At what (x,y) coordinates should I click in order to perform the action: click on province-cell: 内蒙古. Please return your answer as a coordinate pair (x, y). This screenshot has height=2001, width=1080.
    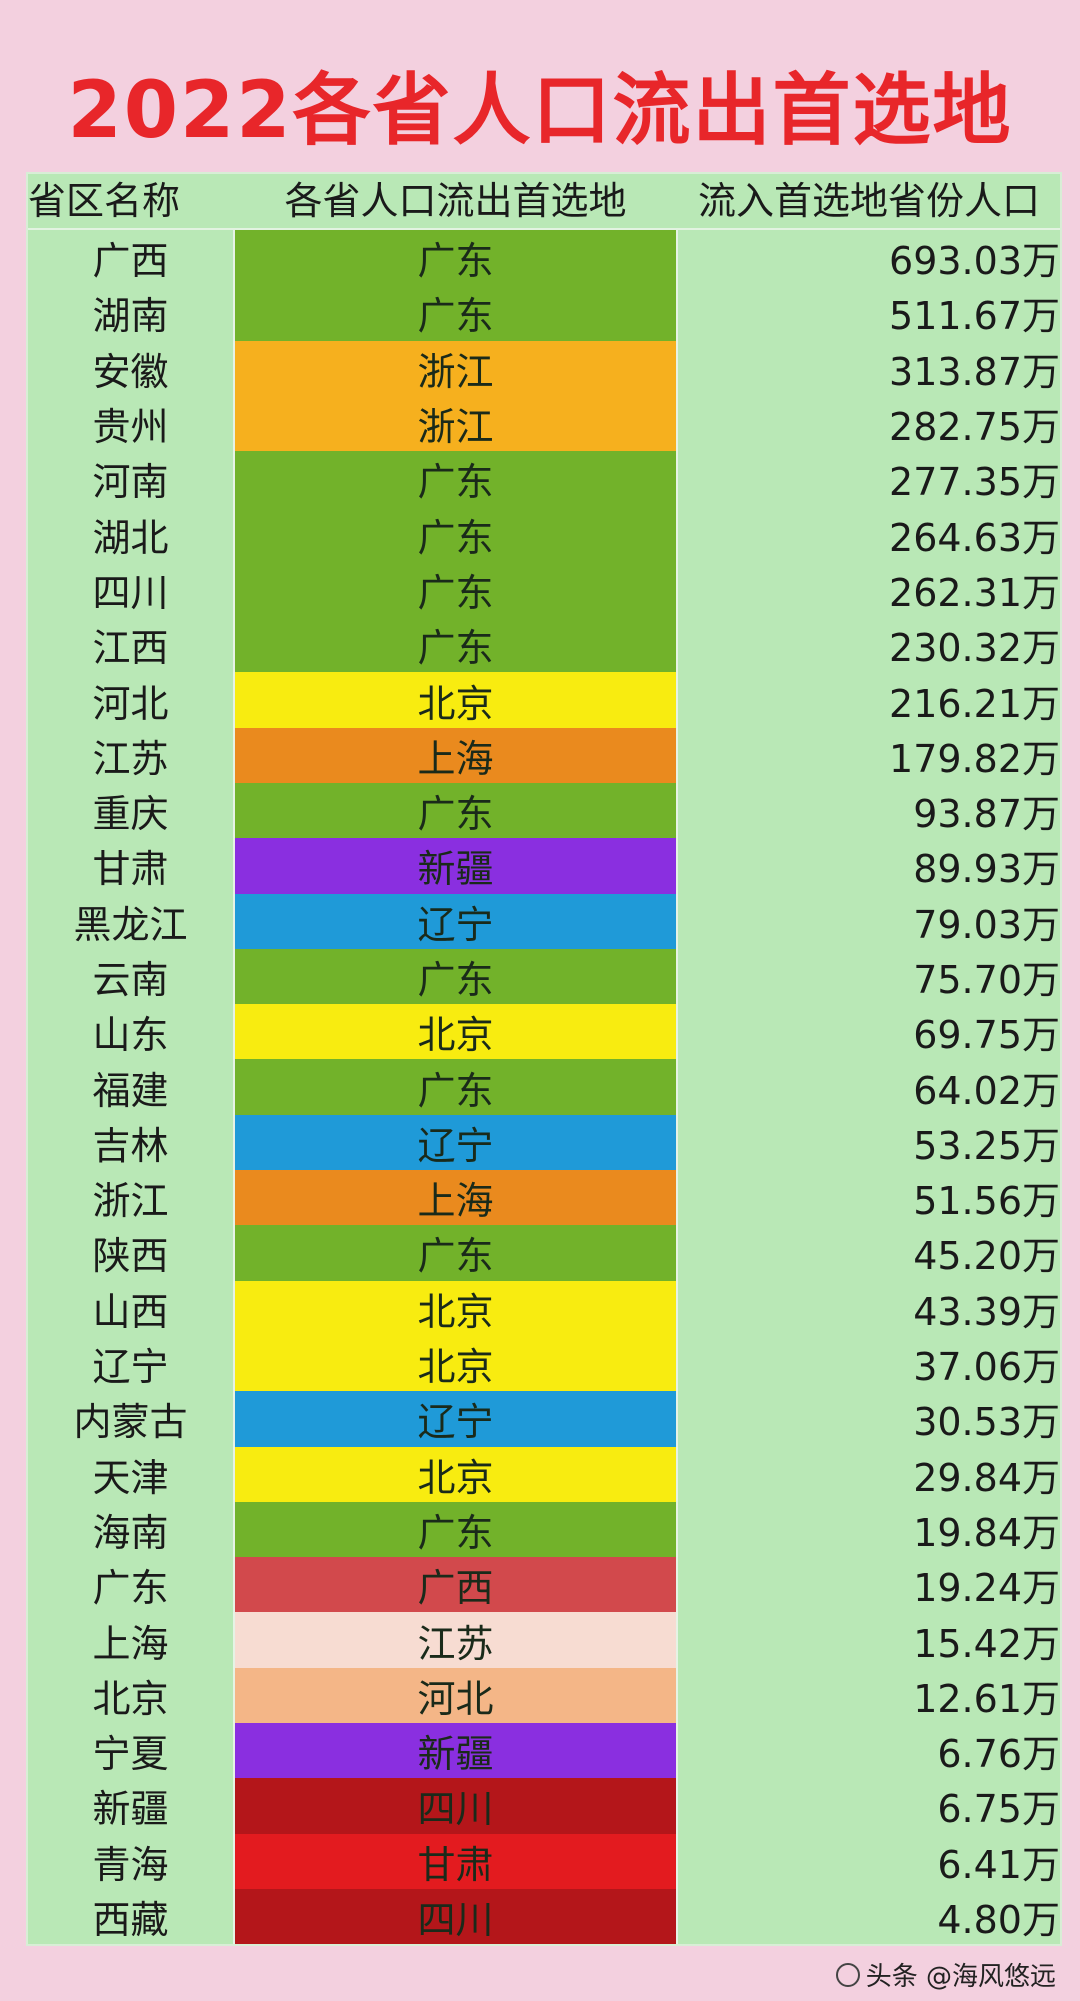
    Looking at the image, I should click on (130, 1422).